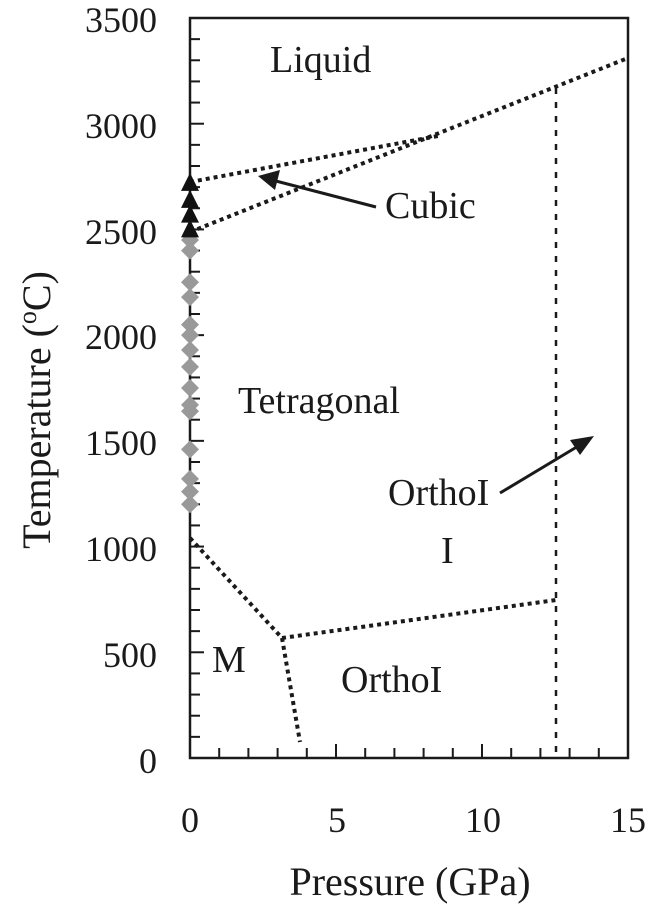 The height and width of the screenshot is (909, 650). Describe the element at coordinates (314, 159) in the screenshot. I see `cubic-upper-line` at that location.